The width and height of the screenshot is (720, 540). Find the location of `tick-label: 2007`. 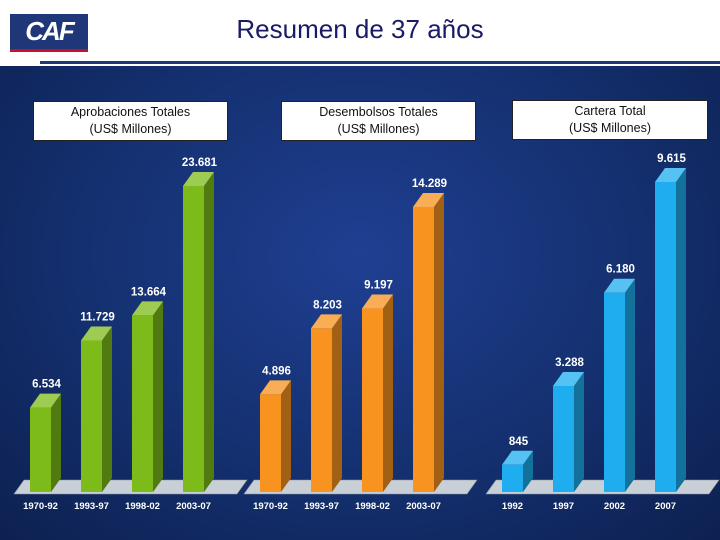

tick-label: 2007 is located at coordinates (665, 506).